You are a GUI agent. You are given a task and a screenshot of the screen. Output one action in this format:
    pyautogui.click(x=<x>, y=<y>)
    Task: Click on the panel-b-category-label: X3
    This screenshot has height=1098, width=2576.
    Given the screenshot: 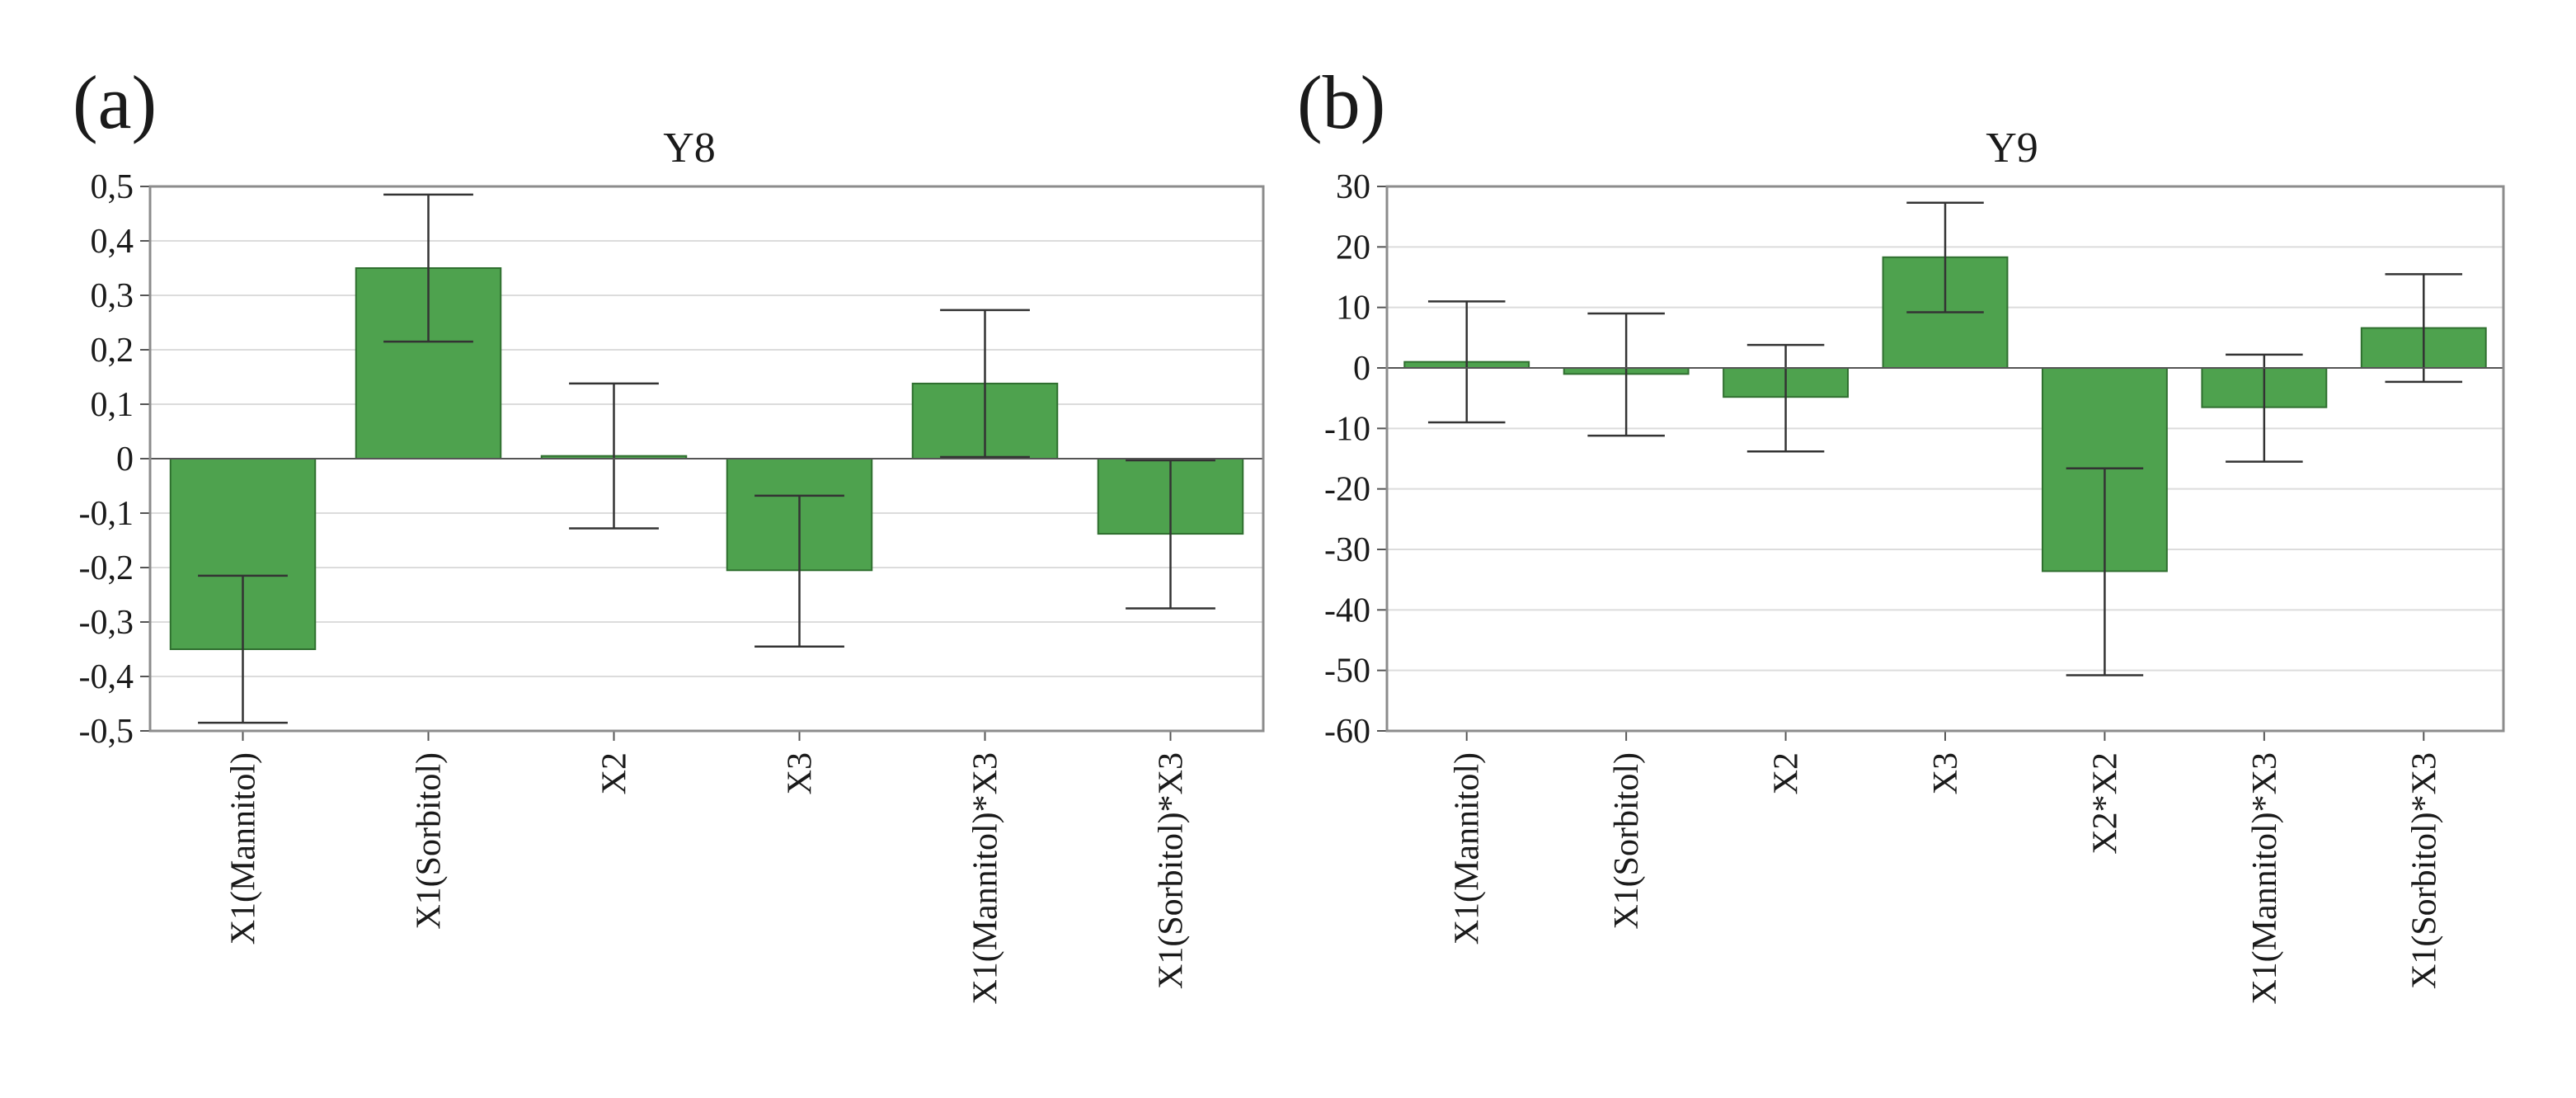 What is the action you would take?
    pyautogui.click(x=1946, y=773)
    